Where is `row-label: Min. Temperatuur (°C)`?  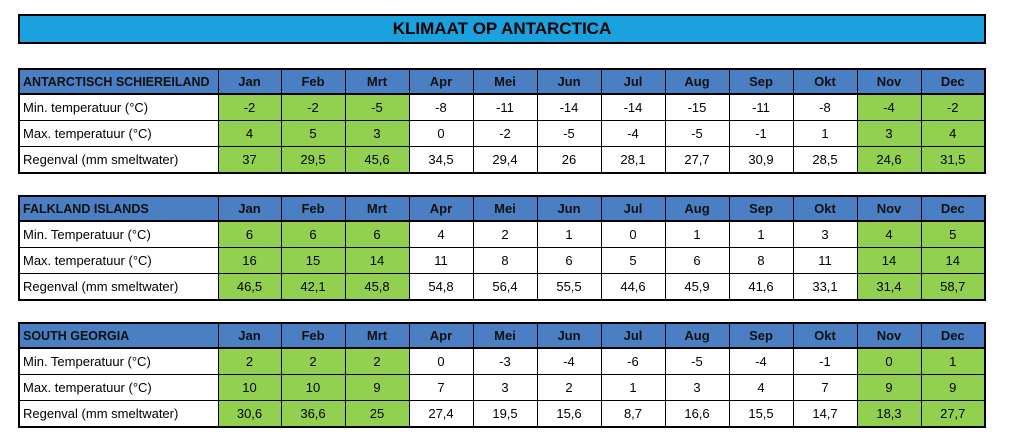 row-label: Min. Temperatuur (°C) is located at coordinates (118, 234).